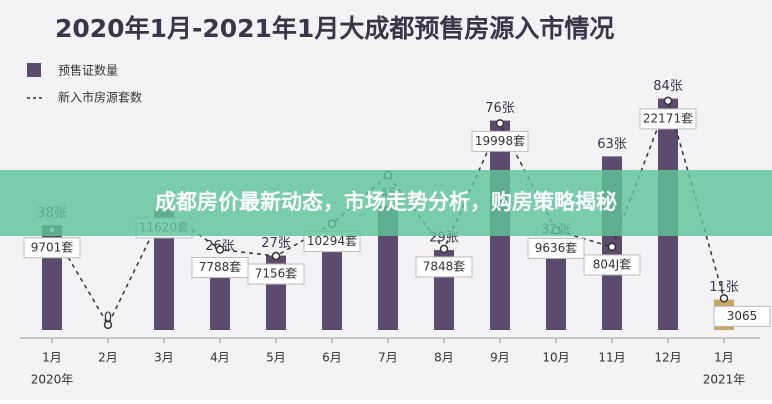  I want to click on line-value-text: 804J套, so click(612, 264).